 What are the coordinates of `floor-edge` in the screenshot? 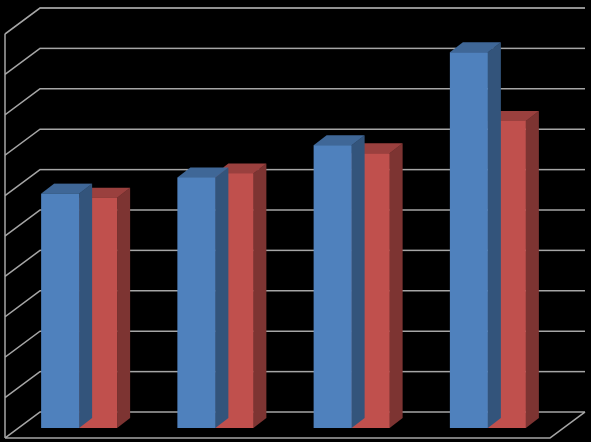 It's located at (295, 425).